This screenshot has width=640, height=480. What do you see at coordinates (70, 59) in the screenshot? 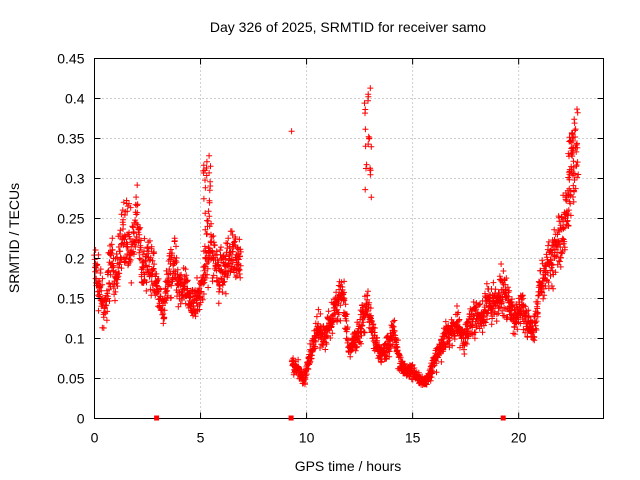
I see `y-tick-label: 0.45` at bounding box center [70, 59].